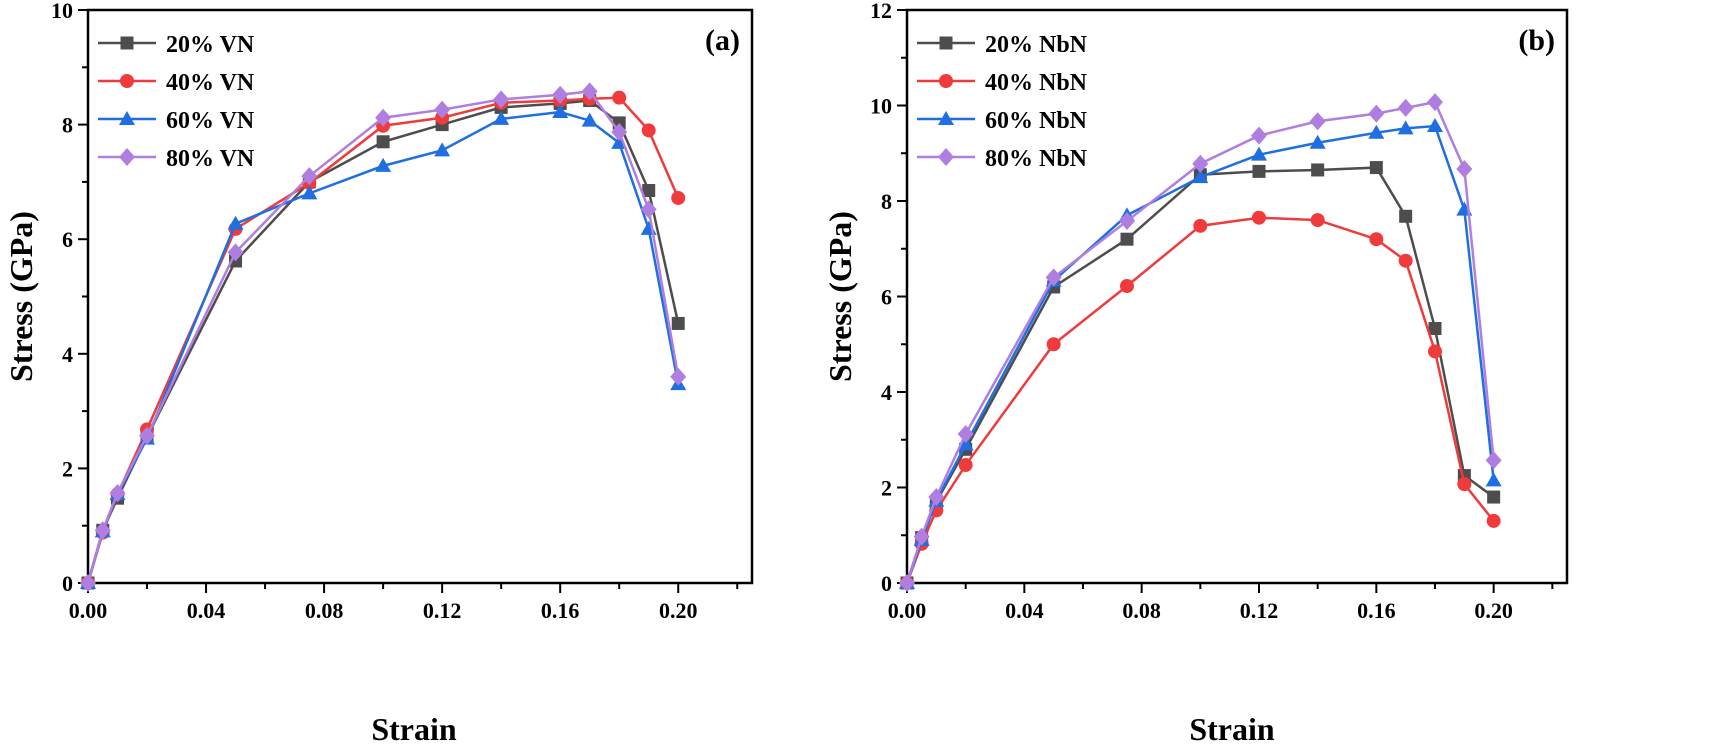  What do you see at coordinates (840, 296) in the screenshot?
I see `y-axis-label: Stress (GPa)` at bounding box center [840, 296].